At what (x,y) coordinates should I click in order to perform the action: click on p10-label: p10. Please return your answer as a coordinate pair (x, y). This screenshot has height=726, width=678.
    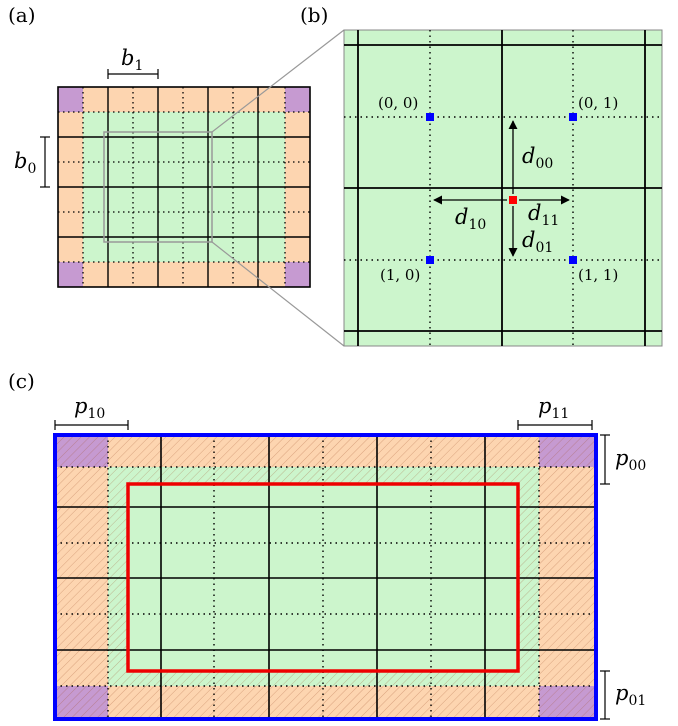
    Looking at the image, I should click on (89, 408).